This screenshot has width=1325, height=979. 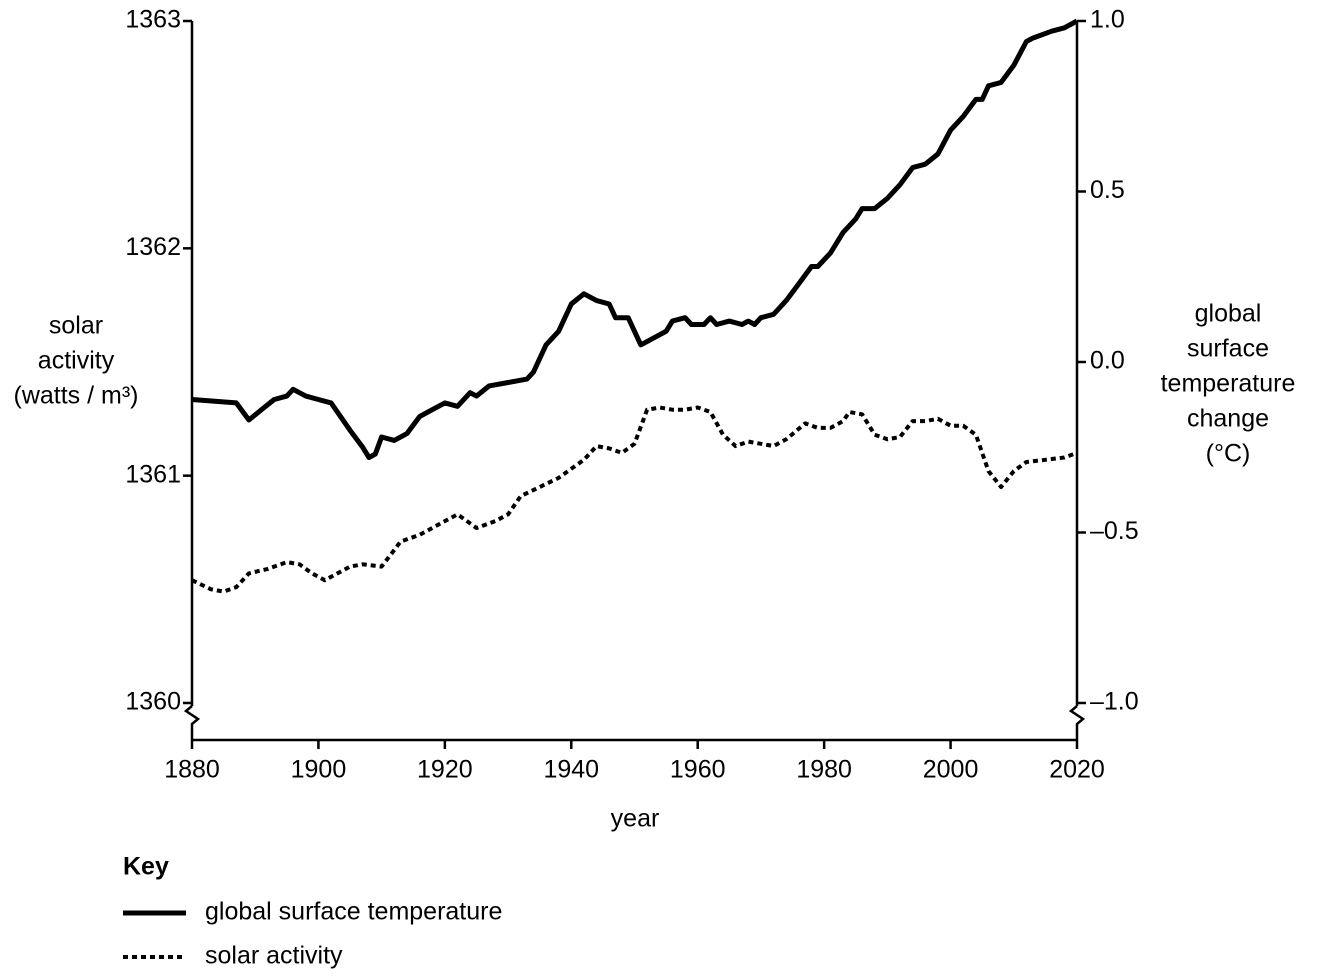 I want to click on y2-tick-label: 1.0, so click(x=1107, y=20).